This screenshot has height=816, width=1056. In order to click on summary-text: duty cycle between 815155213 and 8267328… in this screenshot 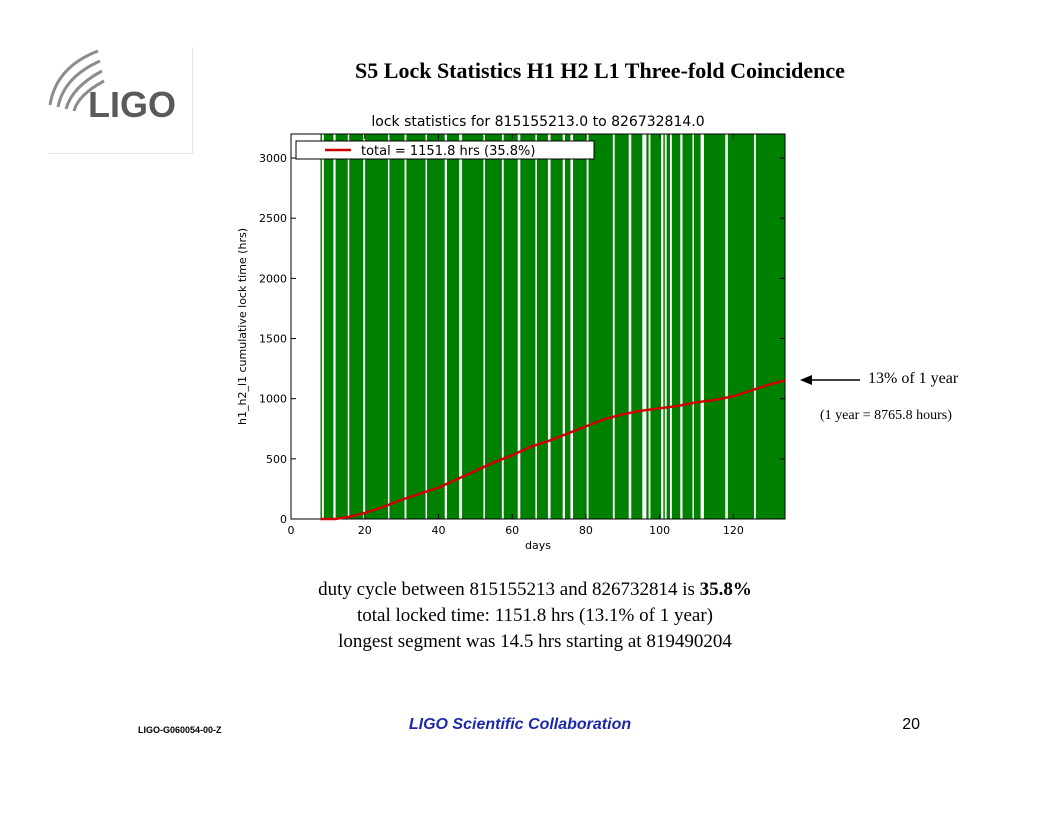, I will do `click(535, 616)`.